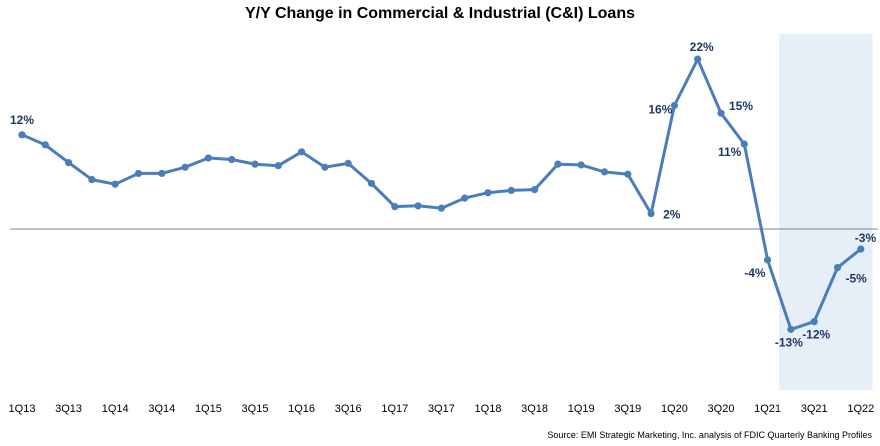 Image resolution: width=880 pixels, height=446 pixels. Describe the element at coordinates (789, 342) in the screenshot. I see `data-label: -13%` at that location.